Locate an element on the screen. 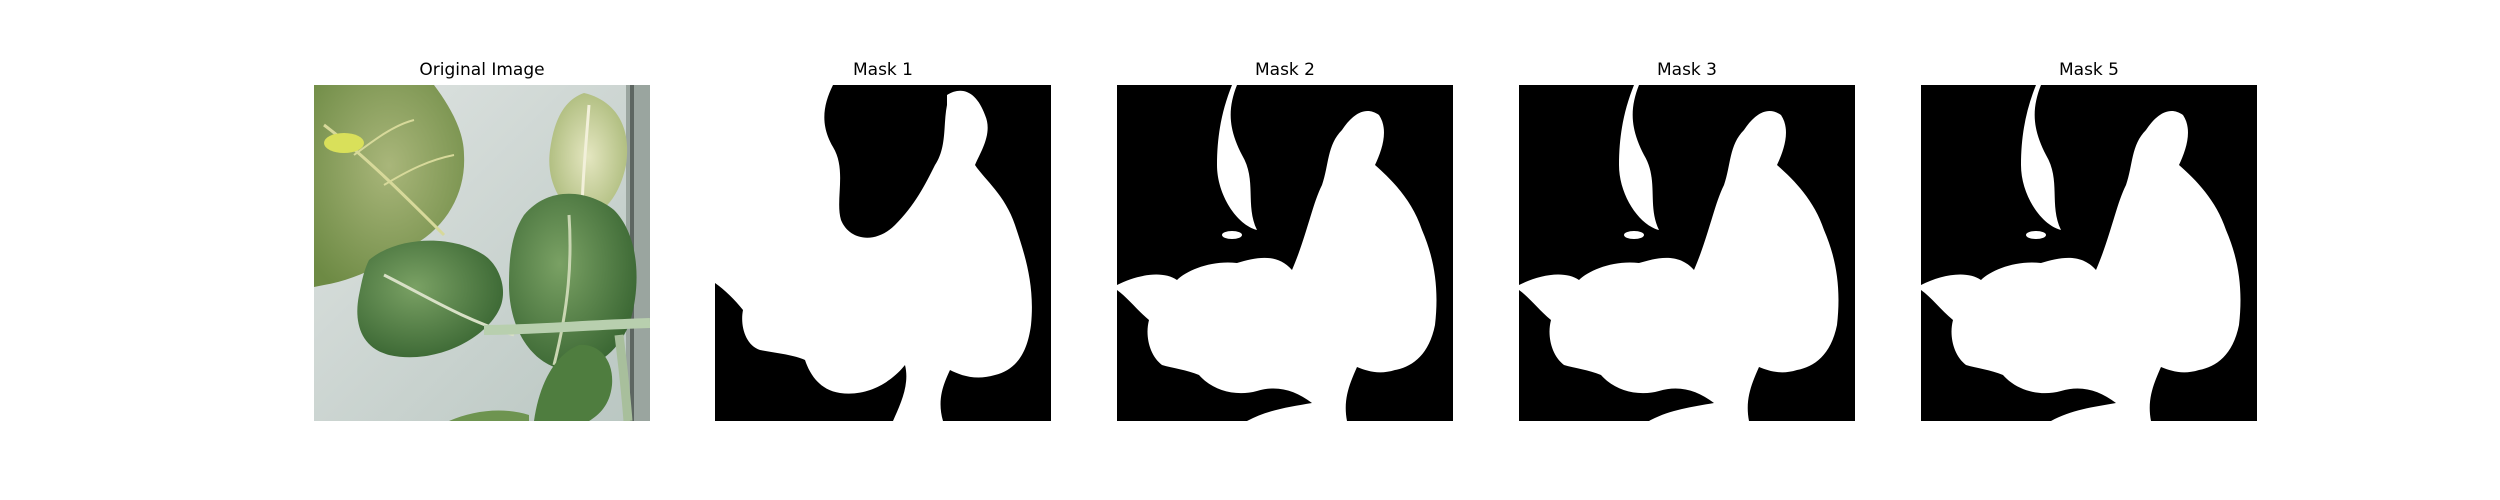 The width and height of the screenshot is (2500, 500). original-image is located at coordinates (482, 253).